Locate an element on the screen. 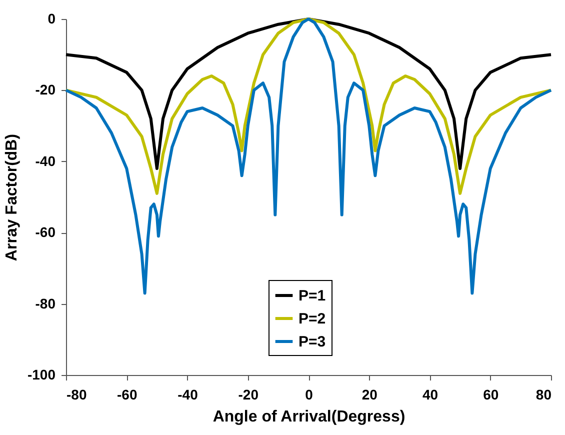 This screenshot has height=435, width=565. x-tick-label: -40 is located at coordinates (188, 394).